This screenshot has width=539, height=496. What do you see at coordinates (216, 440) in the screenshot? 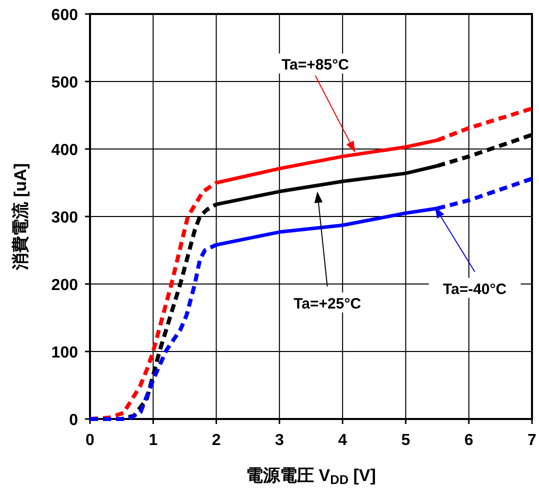
I see `x-tick-label: 2` at bounding box center [216, 440].